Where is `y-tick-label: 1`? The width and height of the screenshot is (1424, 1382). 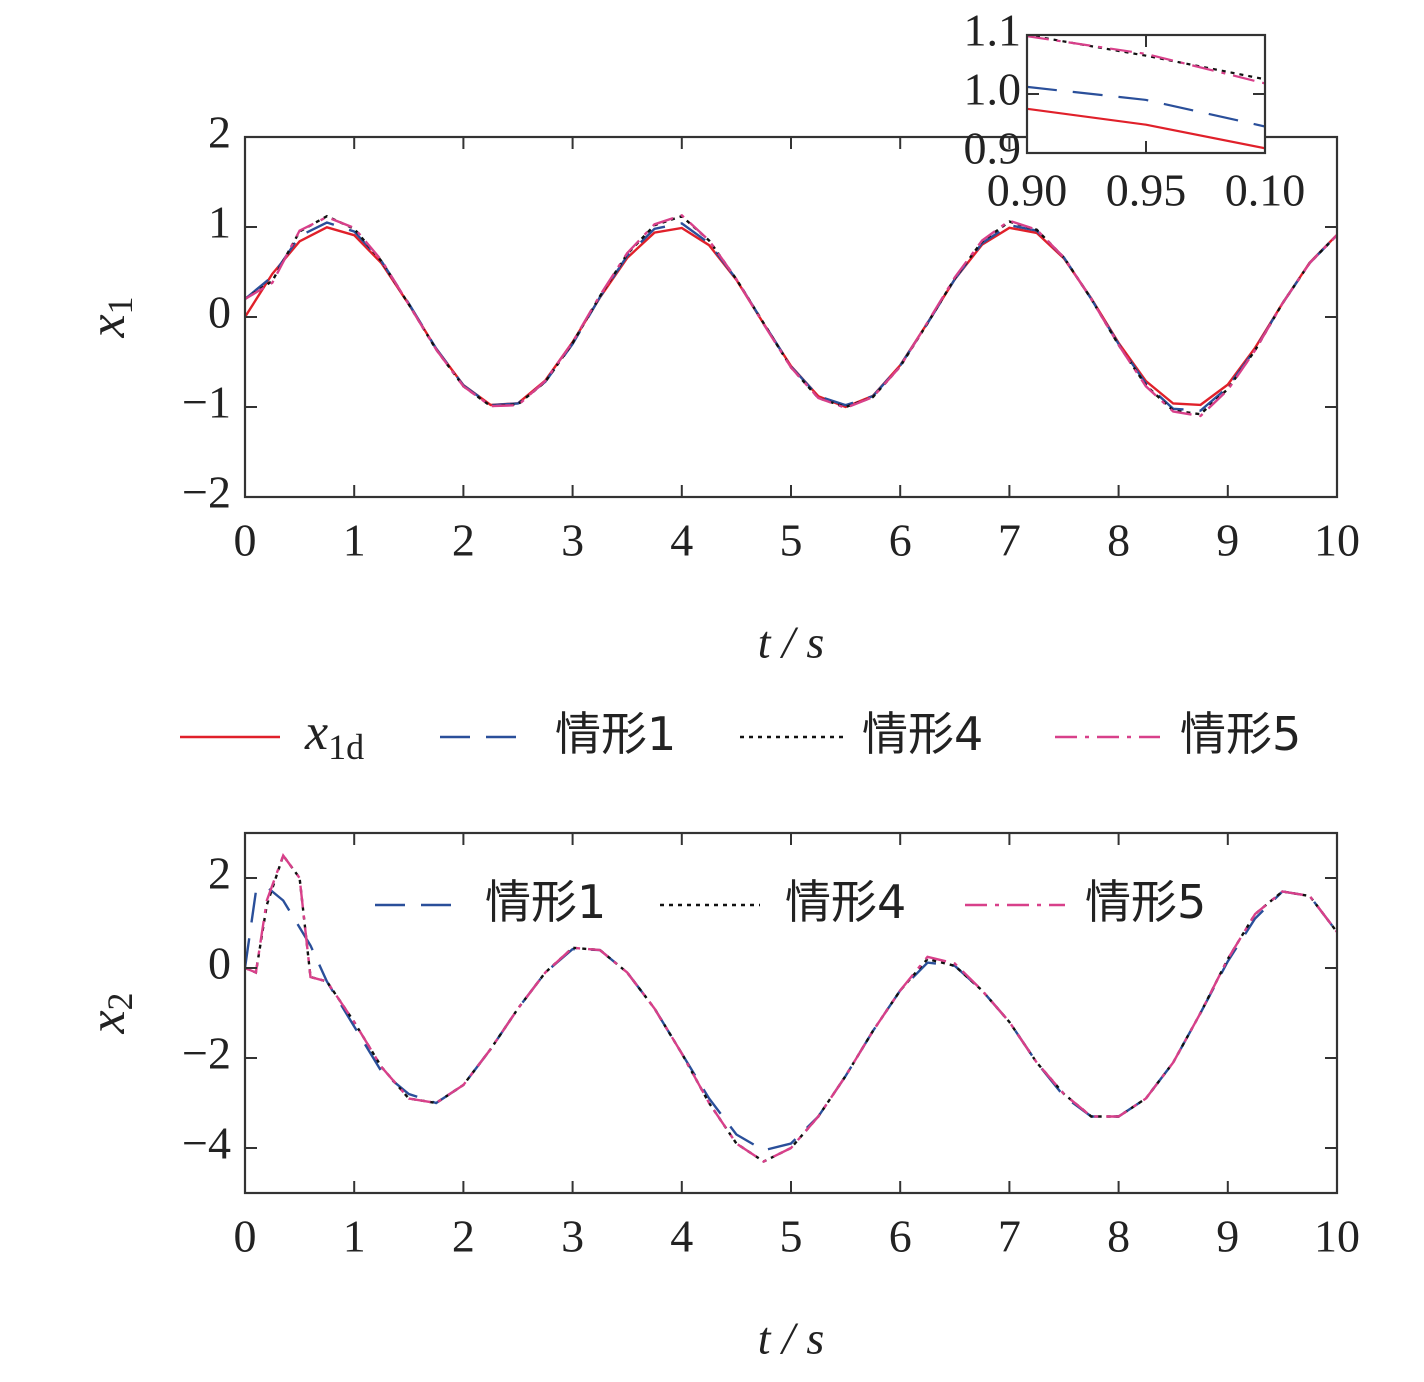 y-tick-label: 1 is located at coordinates (219, 222).